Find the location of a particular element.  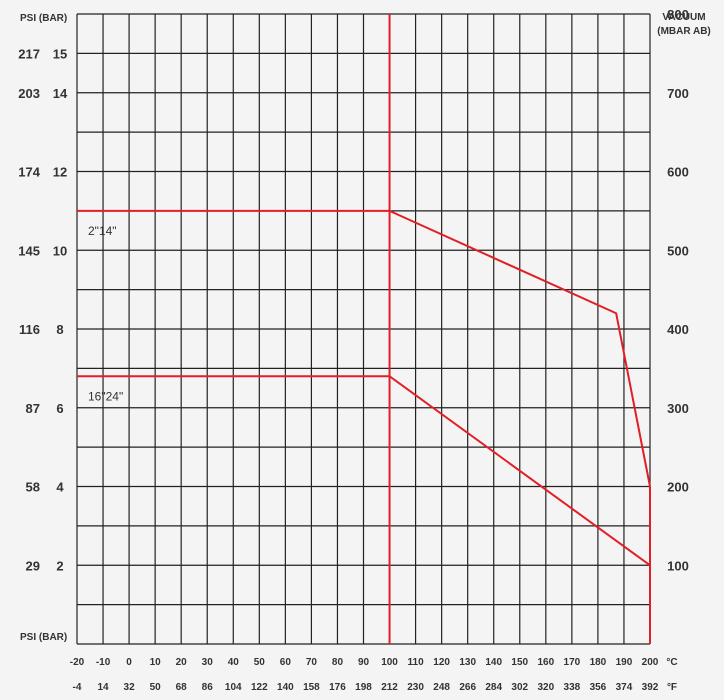

series-label-1: 2"14" is located at coordinates (102, 231).